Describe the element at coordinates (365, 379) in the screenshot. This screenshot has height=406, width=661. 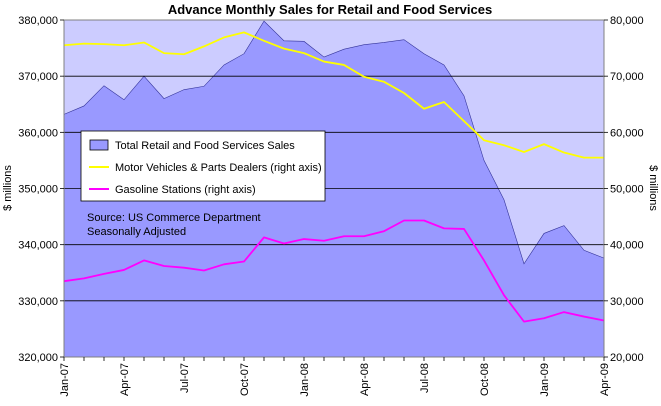
I see `x-tick-label: Apr-08` at that location.